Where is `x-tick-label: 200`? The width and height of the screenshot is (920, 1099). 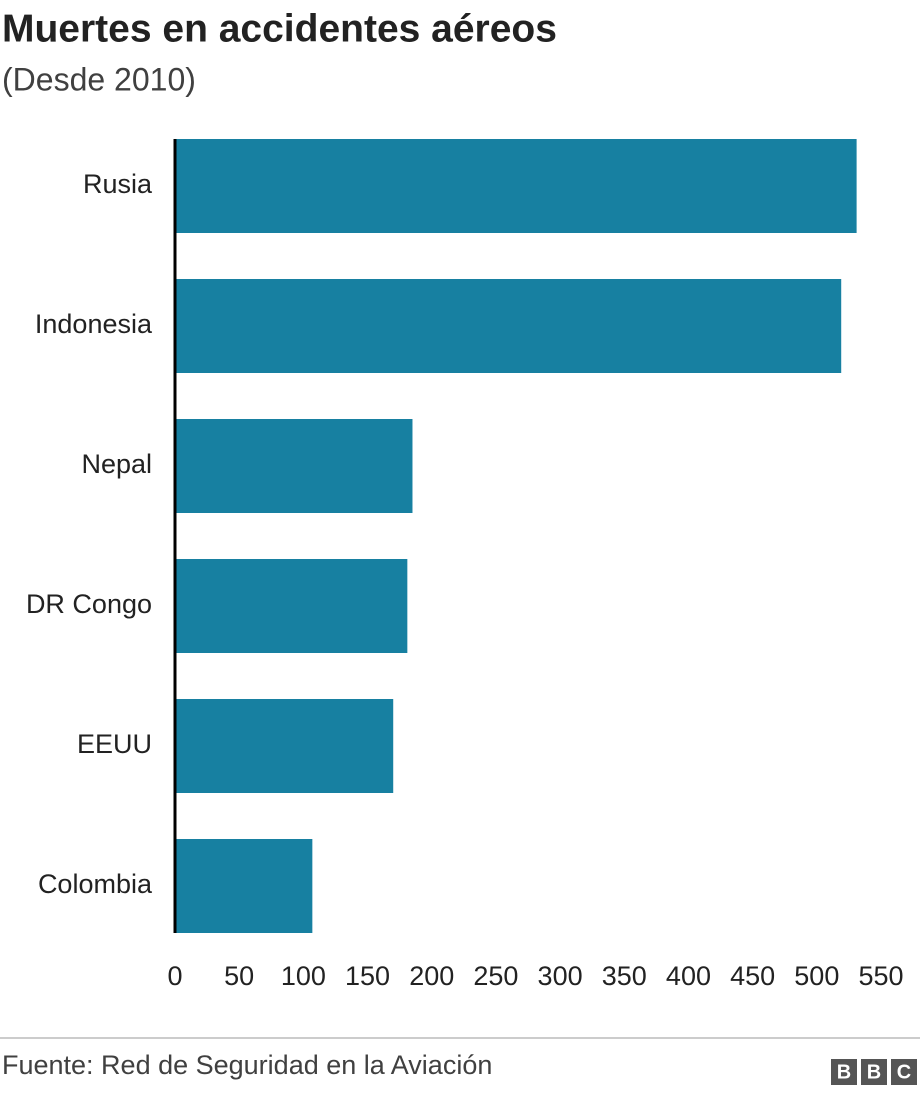
x-tick-label: 200 is located at coordinates (431, 976).